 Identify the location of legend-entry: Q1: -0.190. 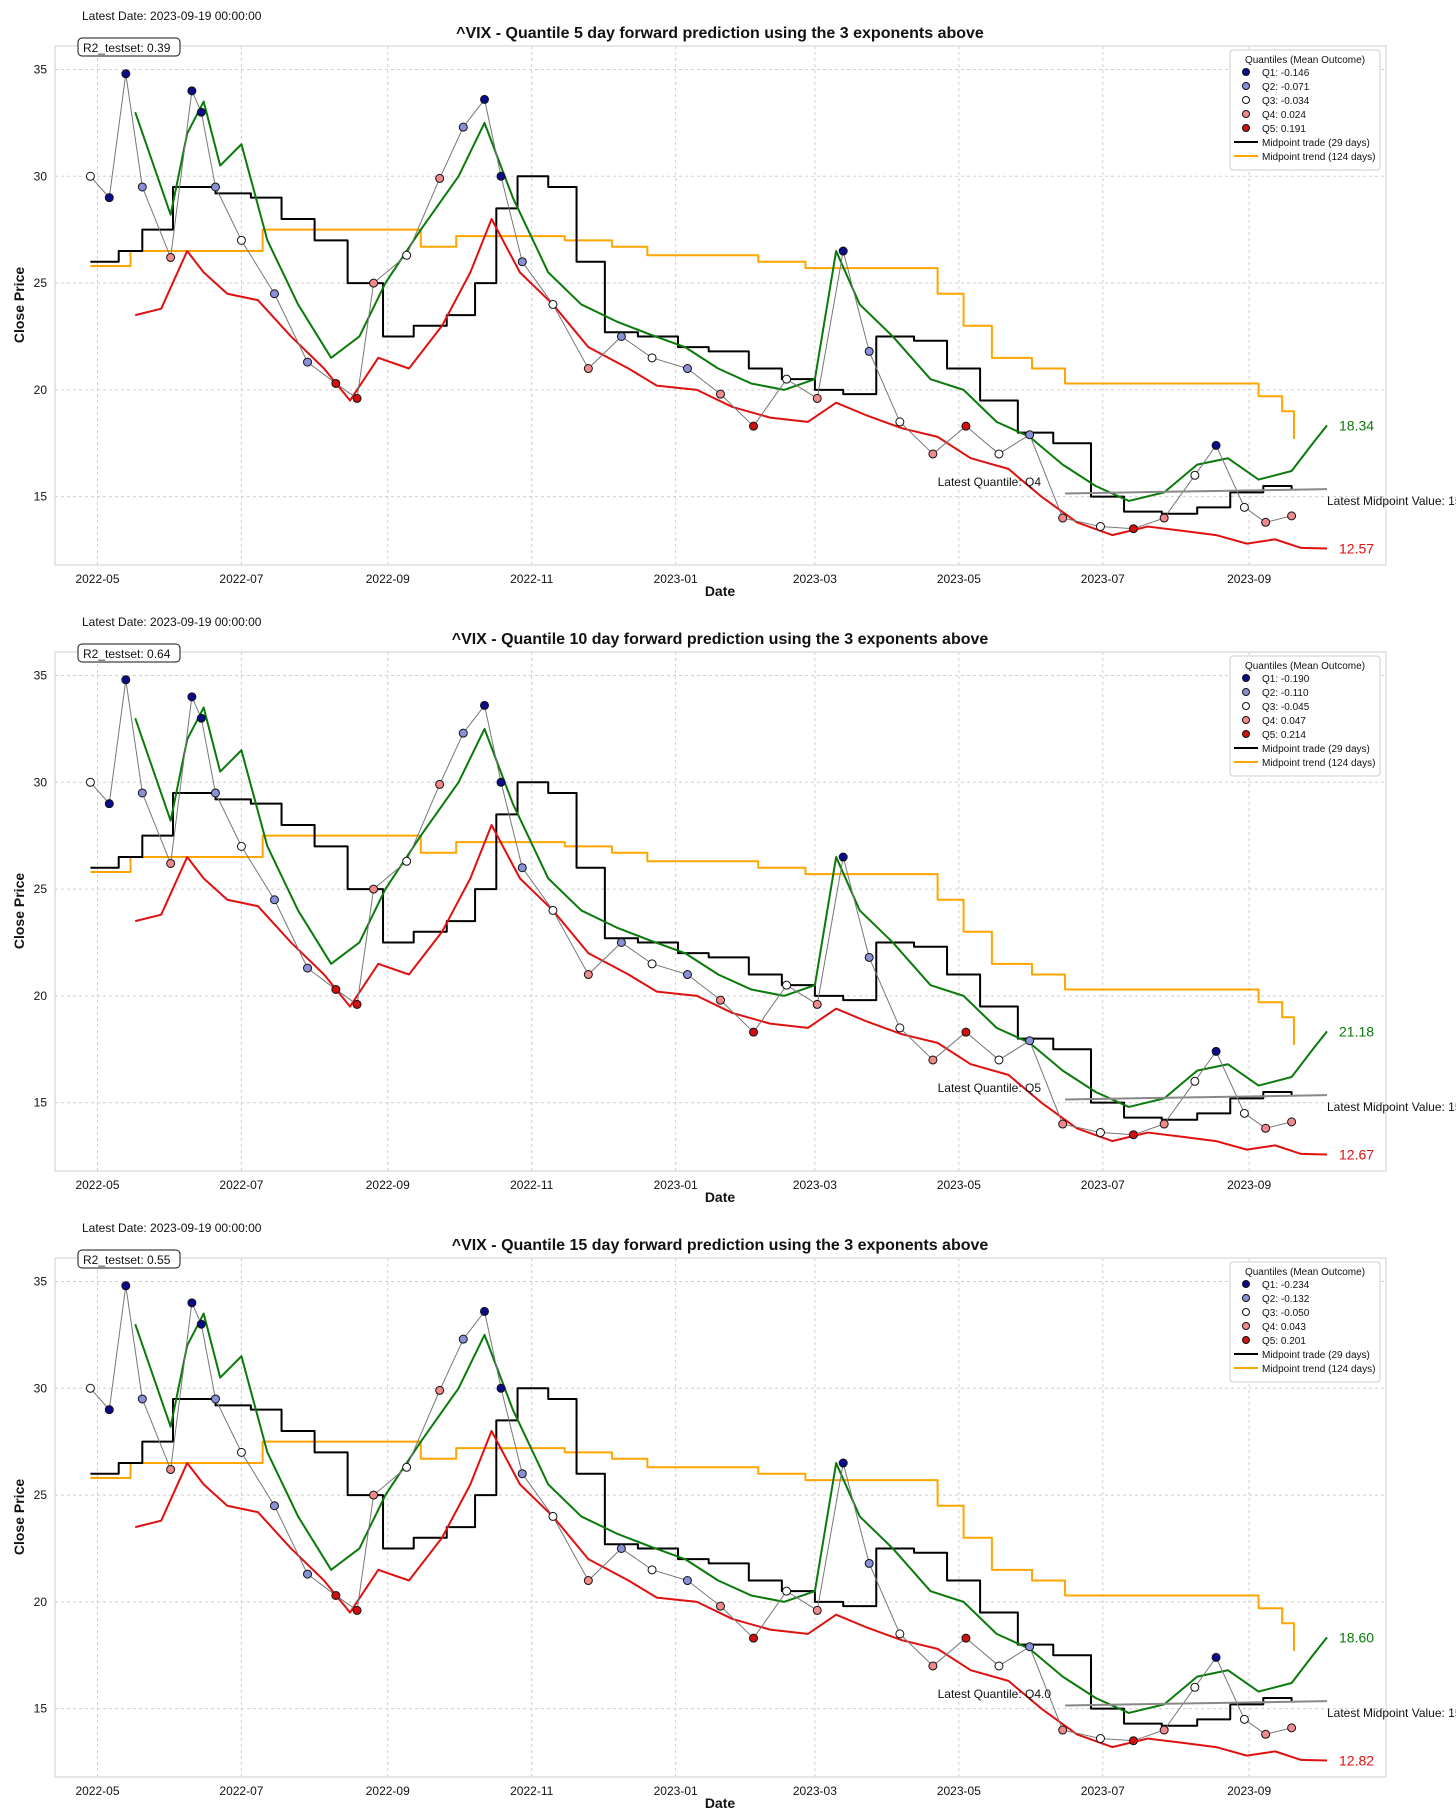
(1286, 679).